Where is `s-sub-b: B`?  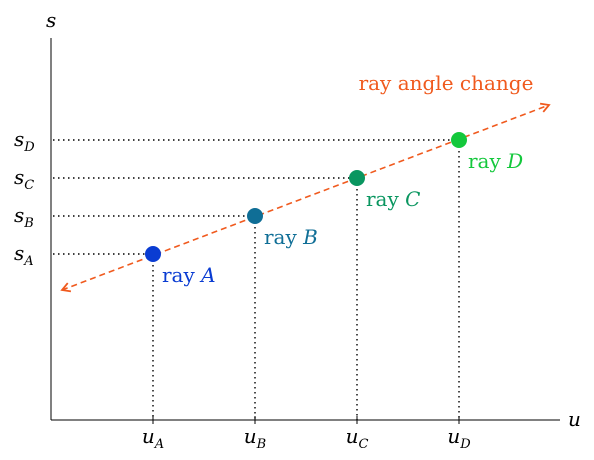 s-sub-b: B is located at coordinates (28, 223).